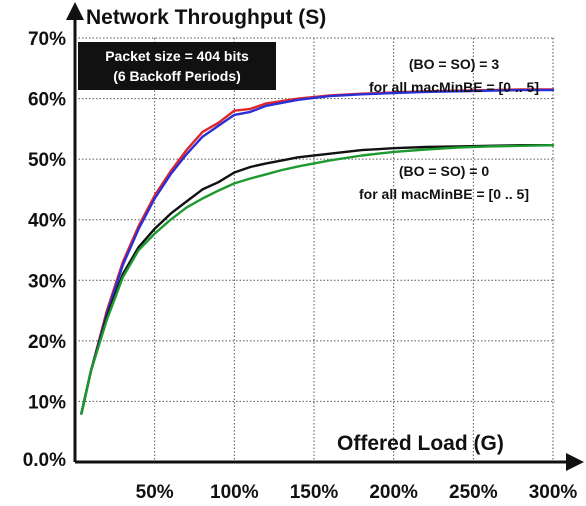 The width and height of the screenshot is (586, 506). What do you see at coordinates (420, 443) in the screenshot?
I see `x-axis-label: Offered Load (G)` at bounding box center [420, 443].